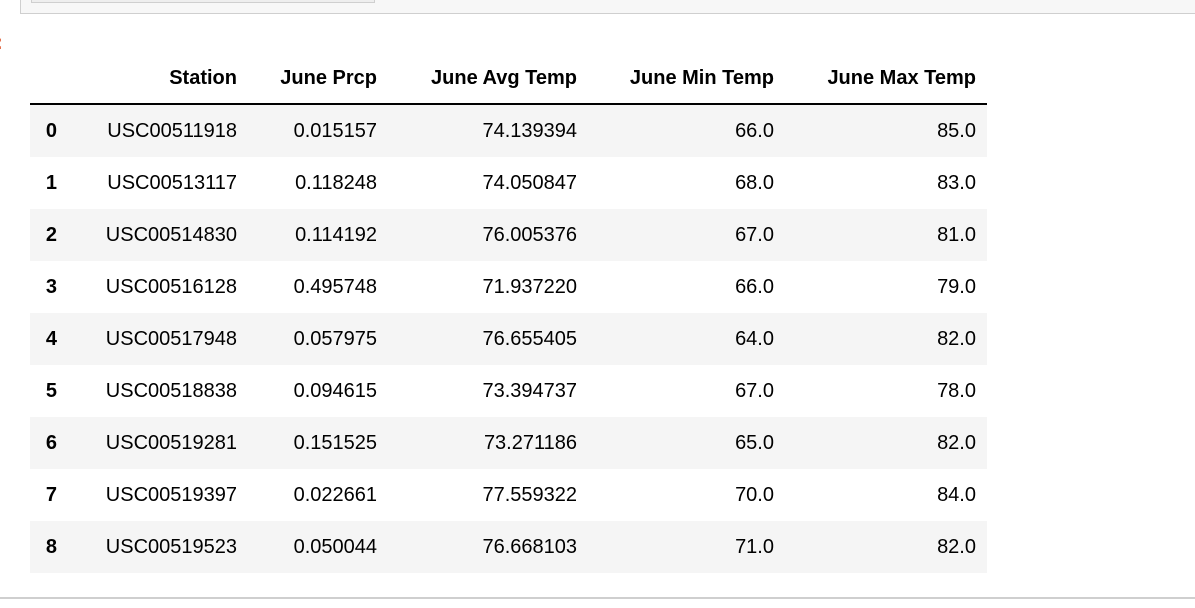 This screenshot has width=1195, height=608. Describe the element at coordinates (51, 338) in the screenshot. I see `row-index: 4` at that location.